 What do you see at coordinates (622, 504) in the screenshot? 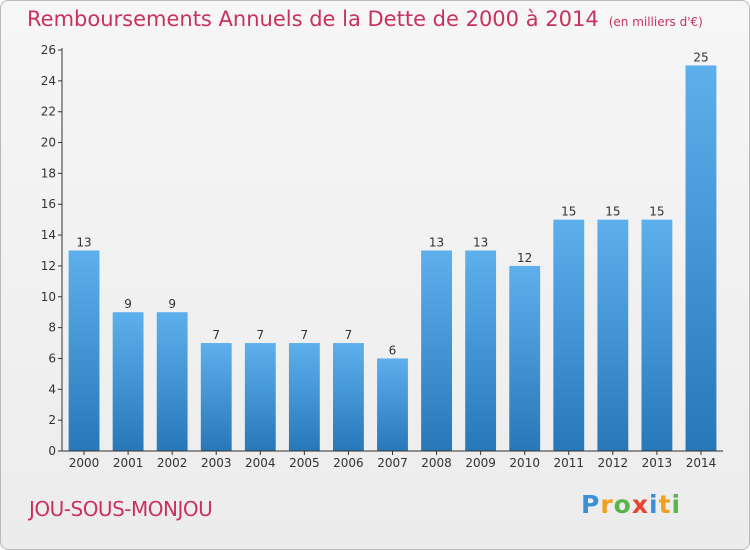
I see `logo-letter: o` at bounding box center [622, 504].